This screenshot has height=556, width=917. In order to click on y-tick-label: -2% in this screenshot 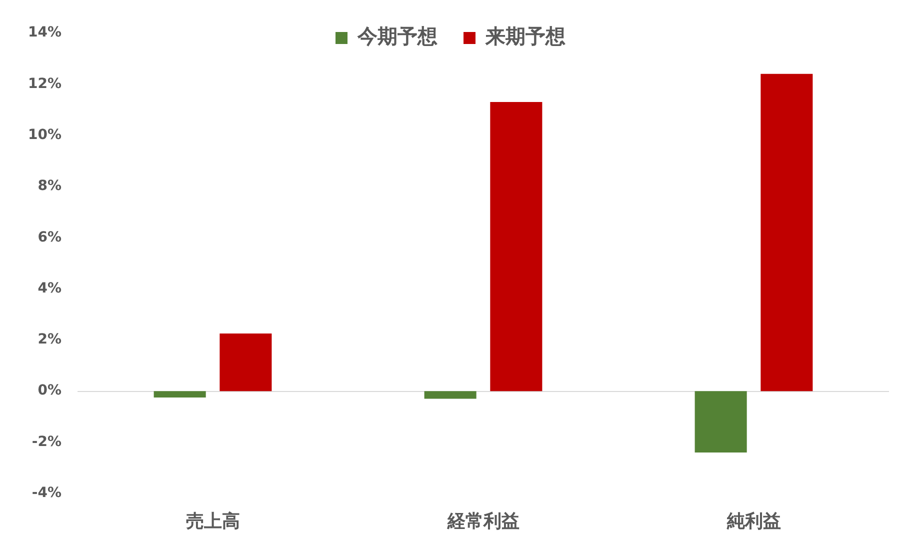, I will do `click(47, 442)`.